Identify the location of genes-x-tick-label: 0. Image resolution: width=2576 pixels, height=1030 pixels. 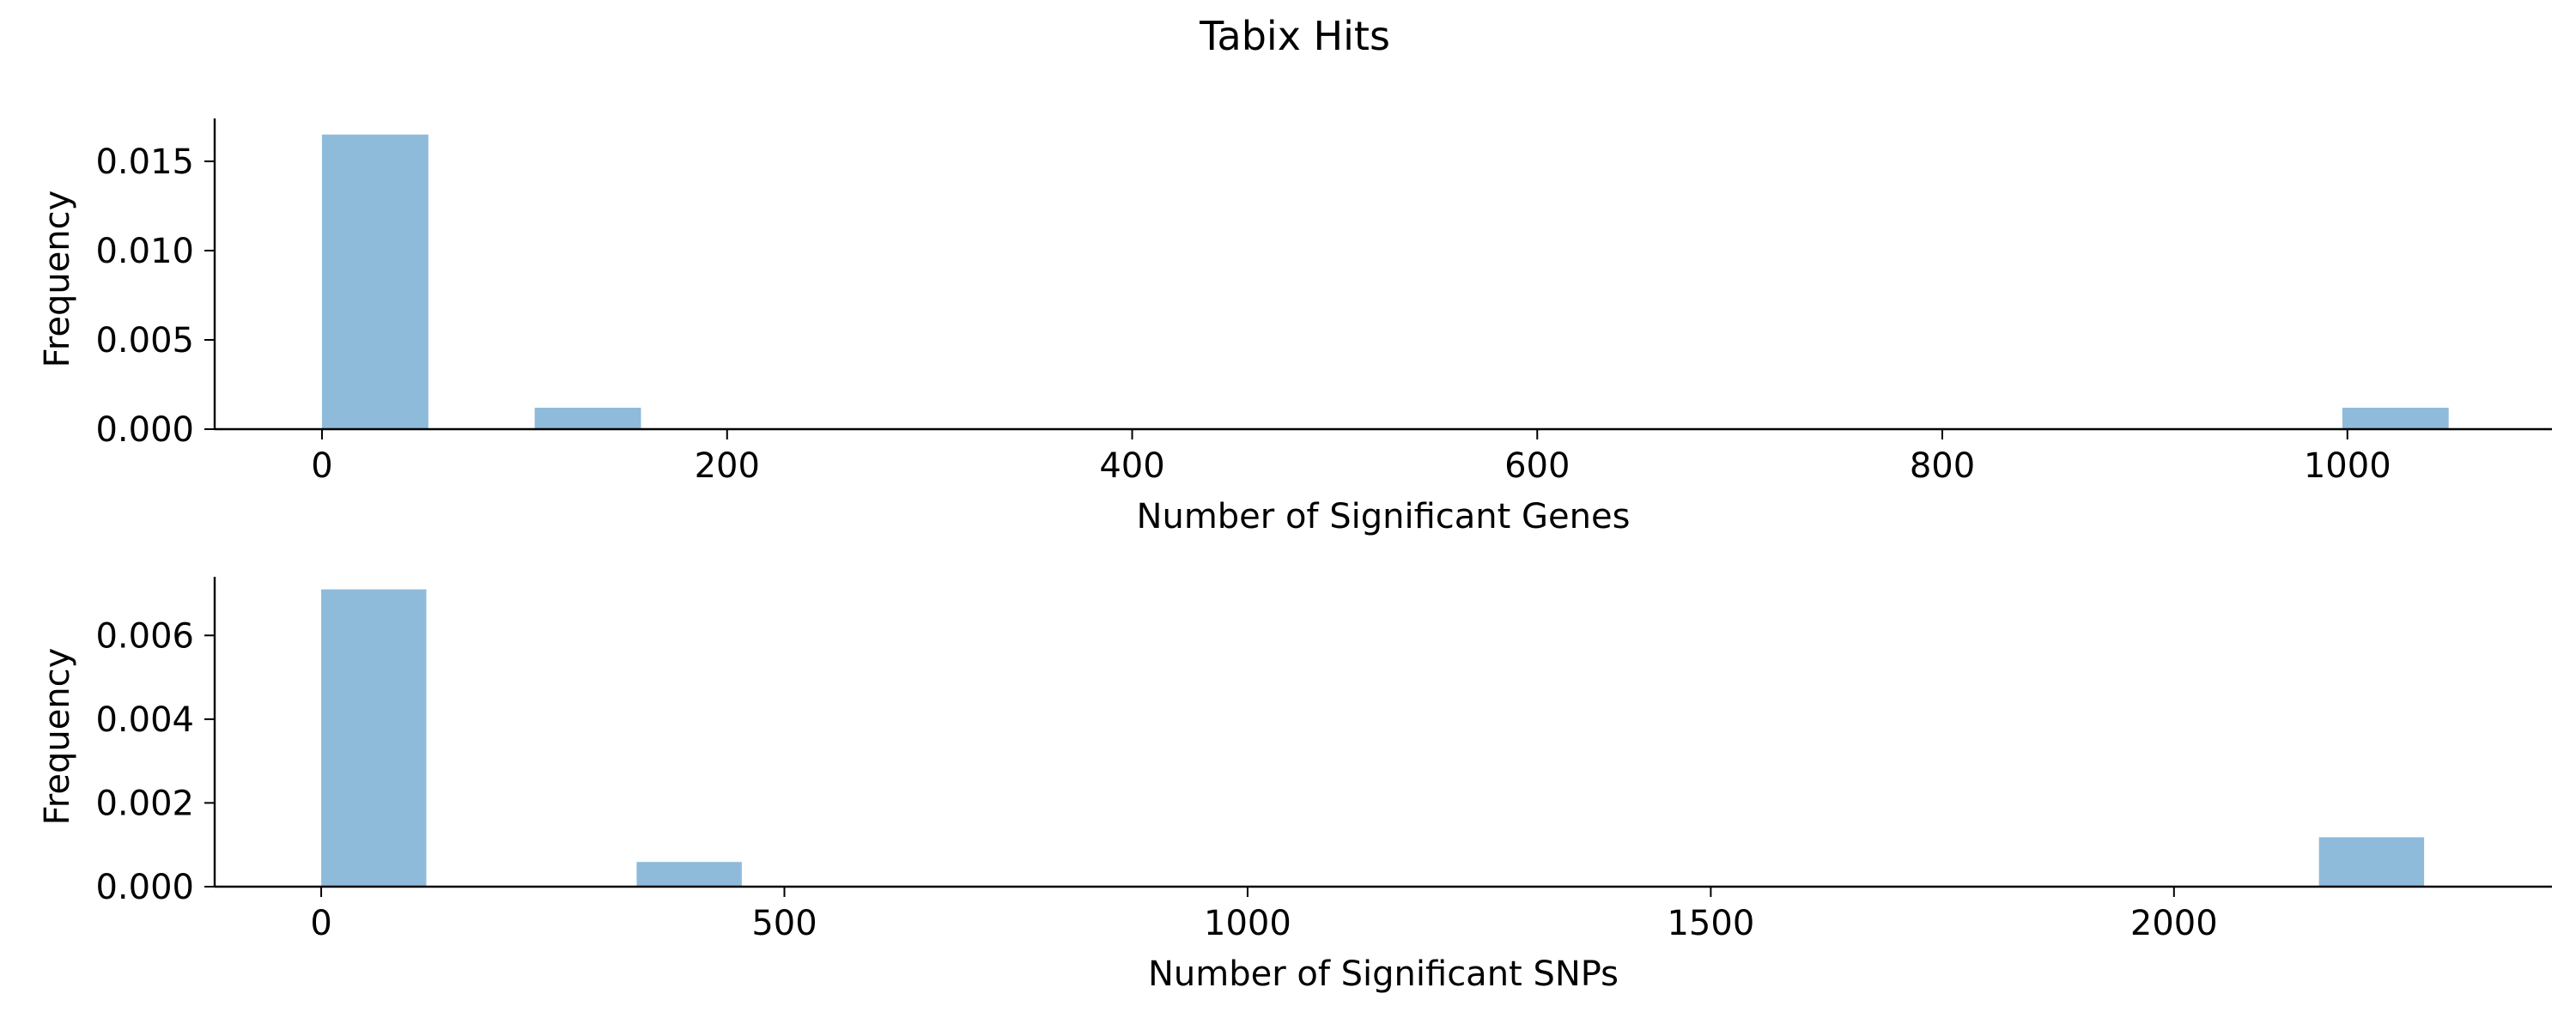
(322, 466).